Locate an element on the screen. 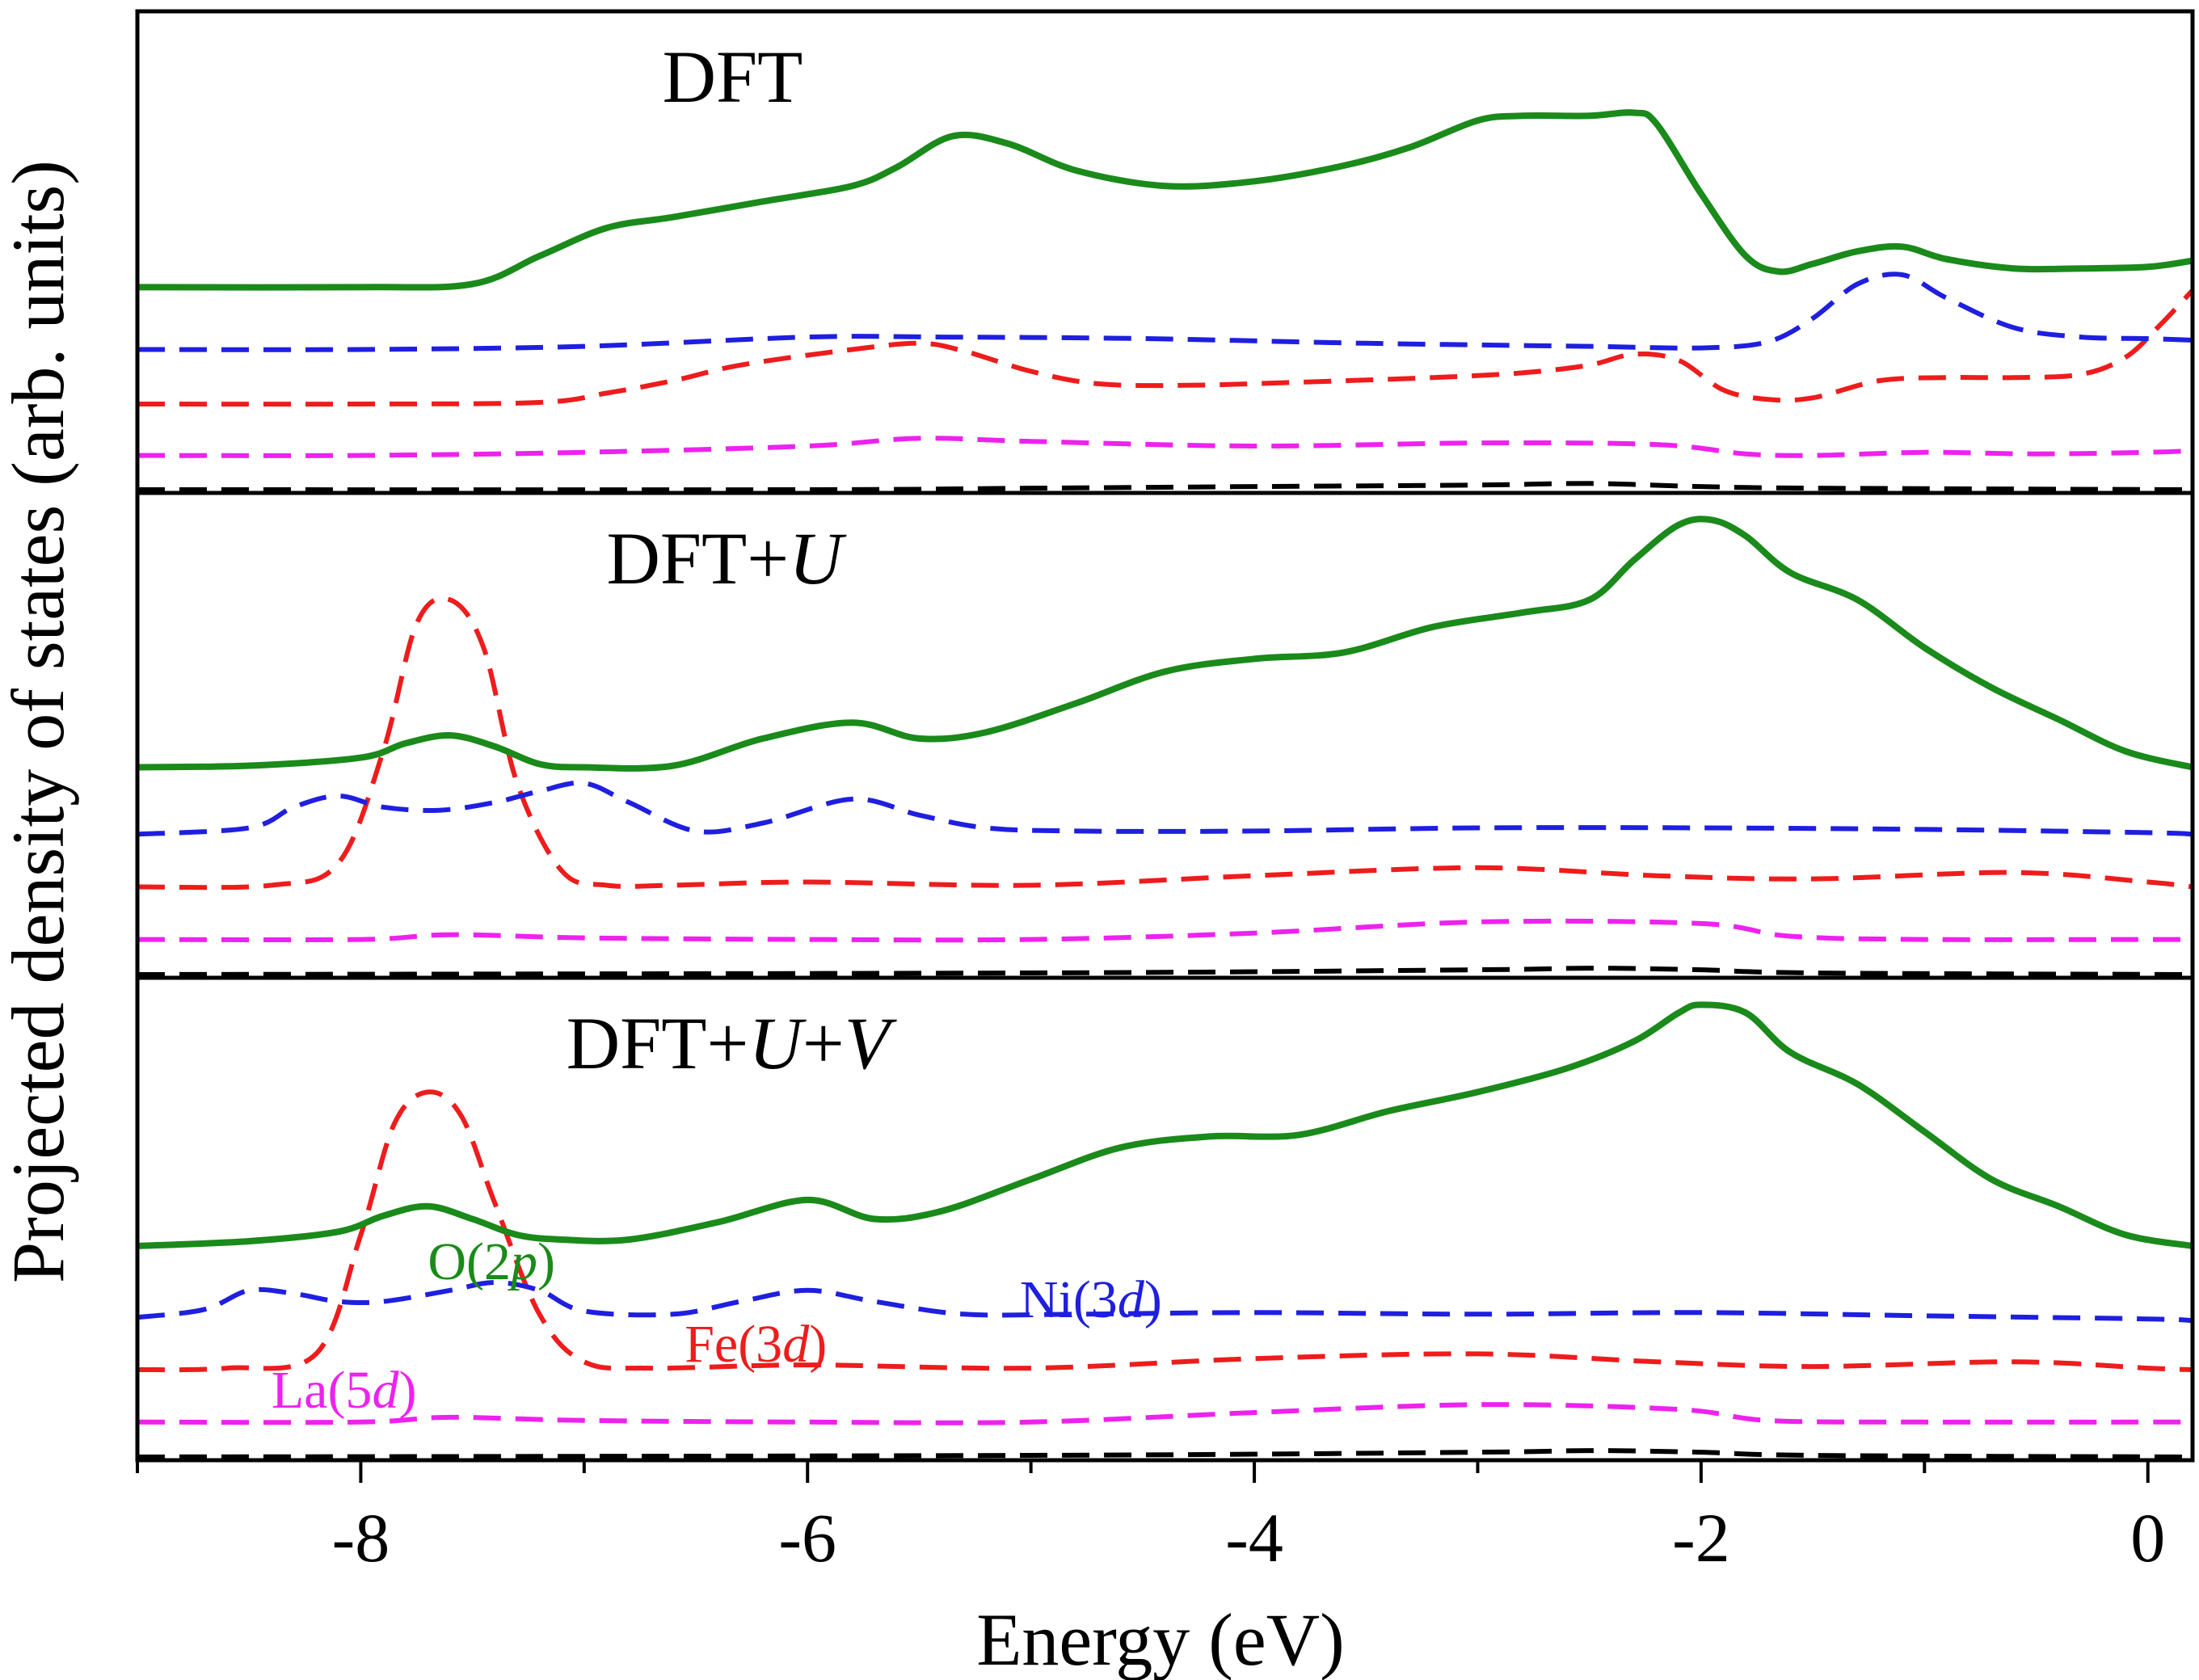  y-axis-label: Projected density of states (arb. units) is located at coordinates (39, 721).